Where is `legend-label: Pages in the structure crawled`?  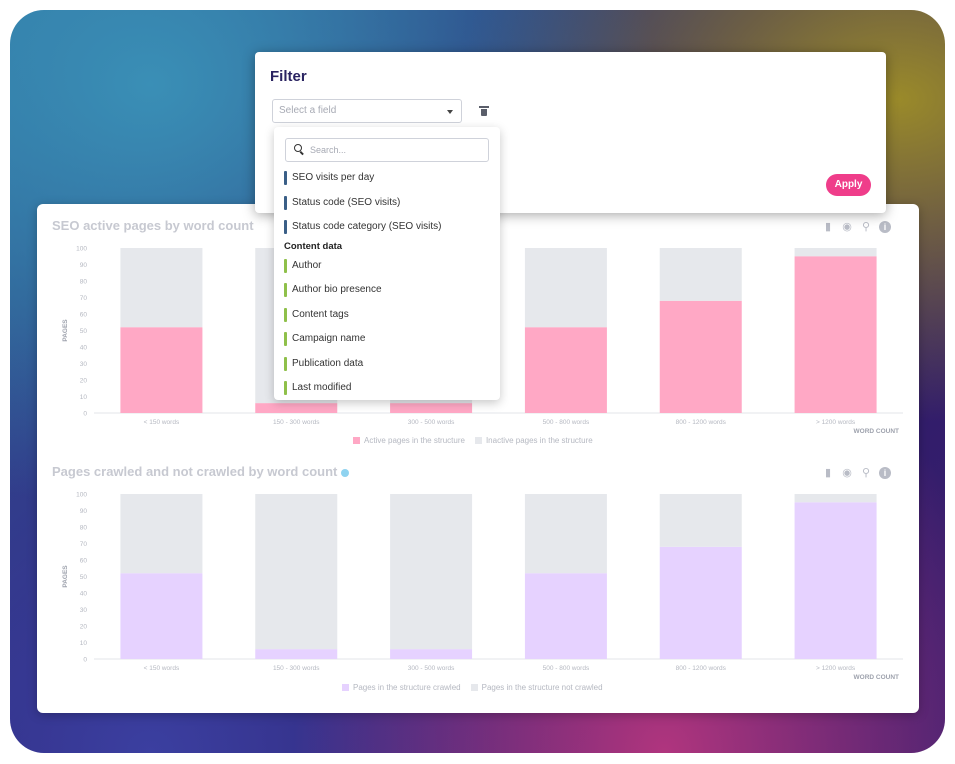 legend-label: Pages in the structure crawled is located at coordinates (407, 687).